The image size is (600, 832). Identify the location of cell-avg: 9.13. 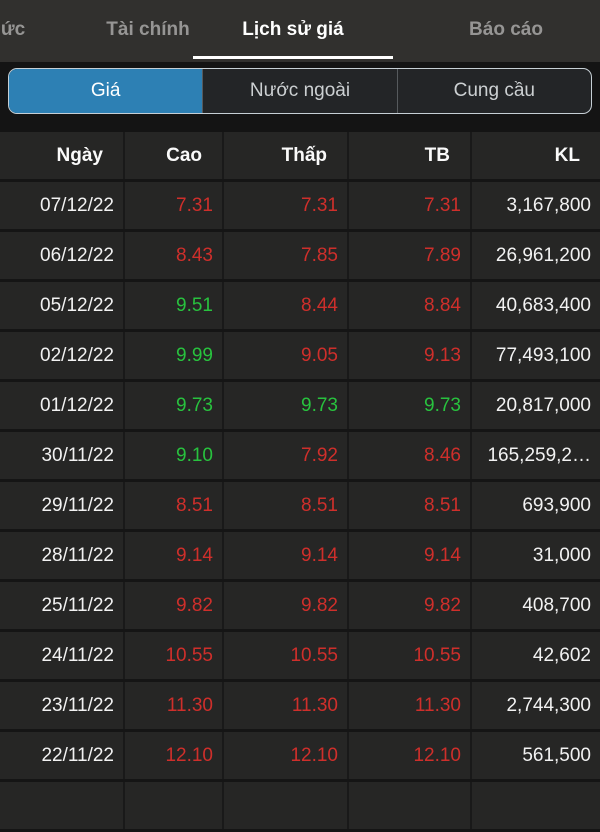
(408, 355).